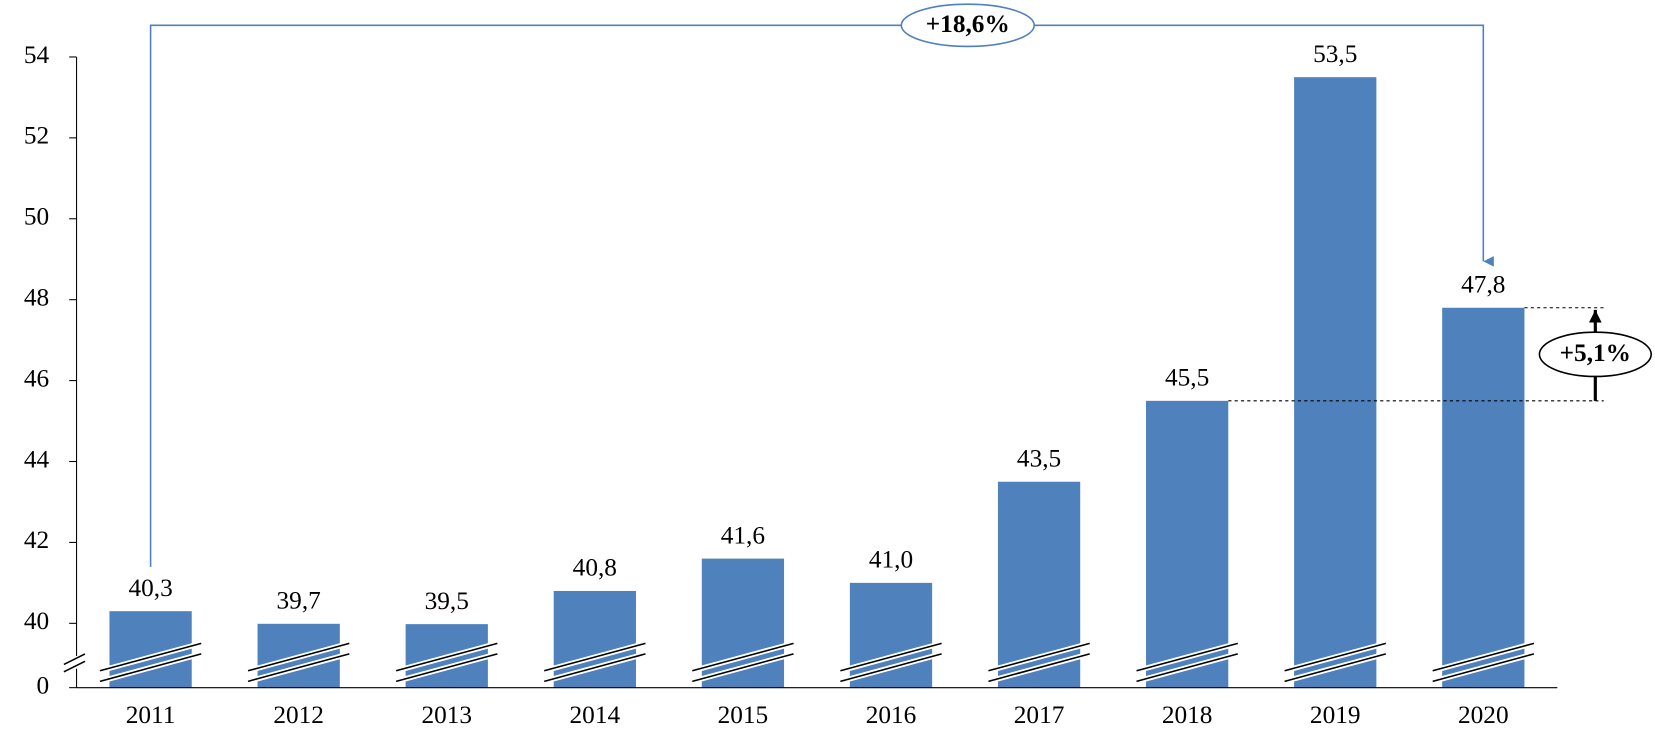 Image resolution: width=1655 pixels, height=752 pixels. Describe the element at coordinates (446, 715) in the screenshot. I see `x-tick-label: 2013` at that location.